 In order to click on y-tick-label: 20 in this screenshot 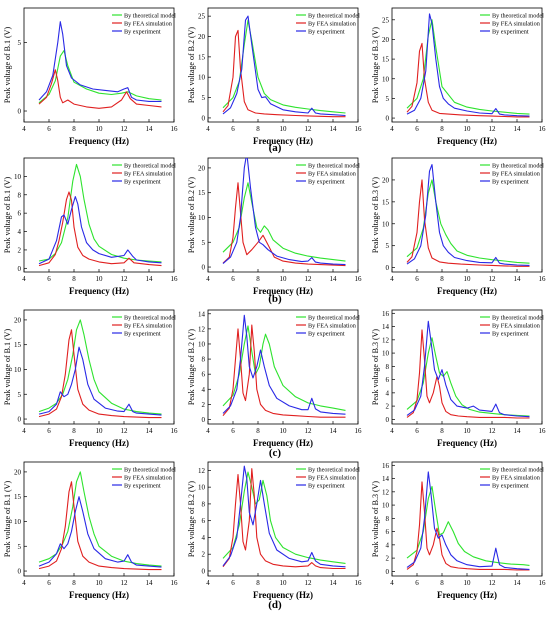, I will do `click(386, 180)`.